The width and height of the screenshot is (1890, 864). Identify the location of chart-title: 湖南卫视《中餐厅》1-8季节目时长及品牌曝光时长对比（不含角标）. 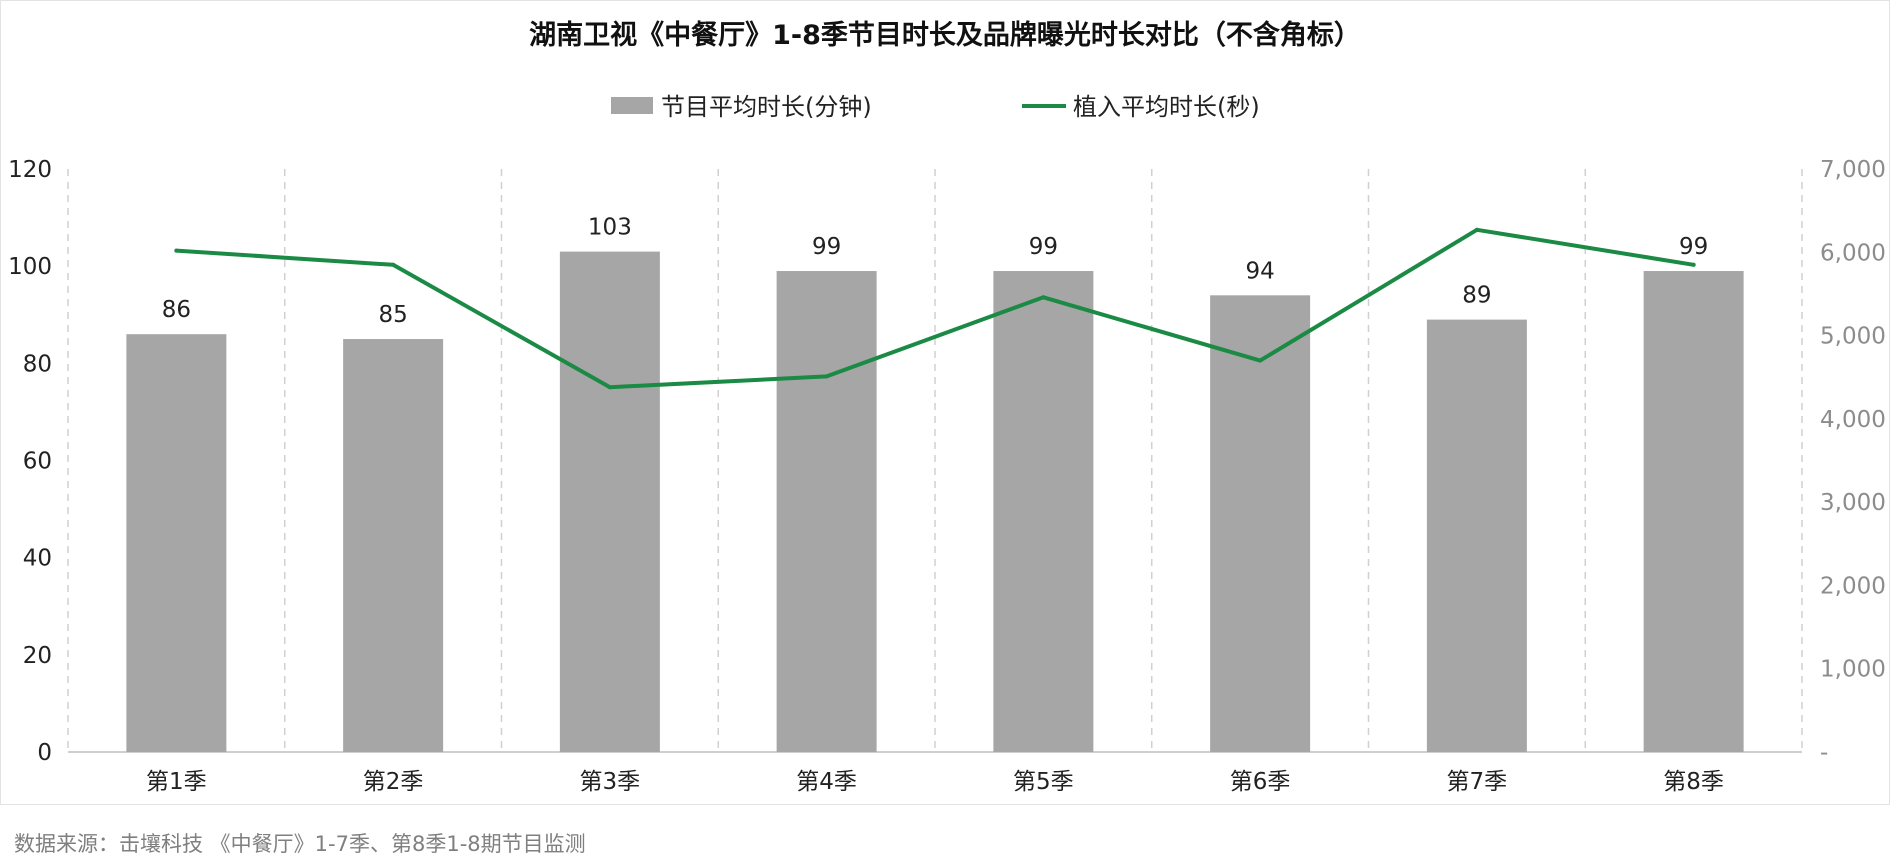
(945, 35).